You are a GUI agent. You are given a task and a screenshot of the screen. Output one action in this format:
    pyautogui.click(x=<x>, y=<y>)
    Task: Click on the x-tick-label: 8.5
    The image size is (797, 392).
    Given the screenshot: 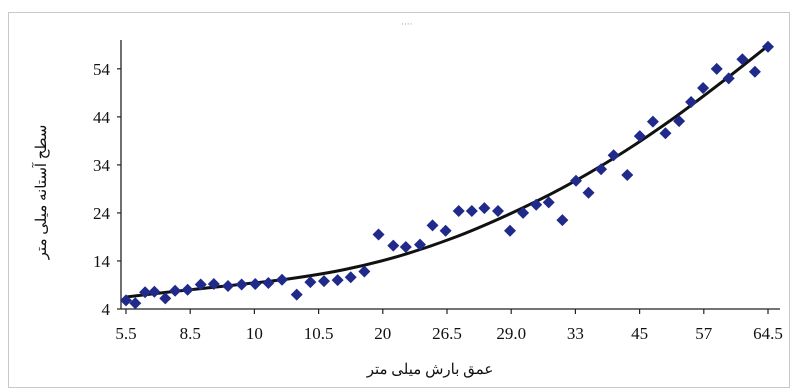 What is the action you would take?
    pyautogui.click(x=190, y=333)
    